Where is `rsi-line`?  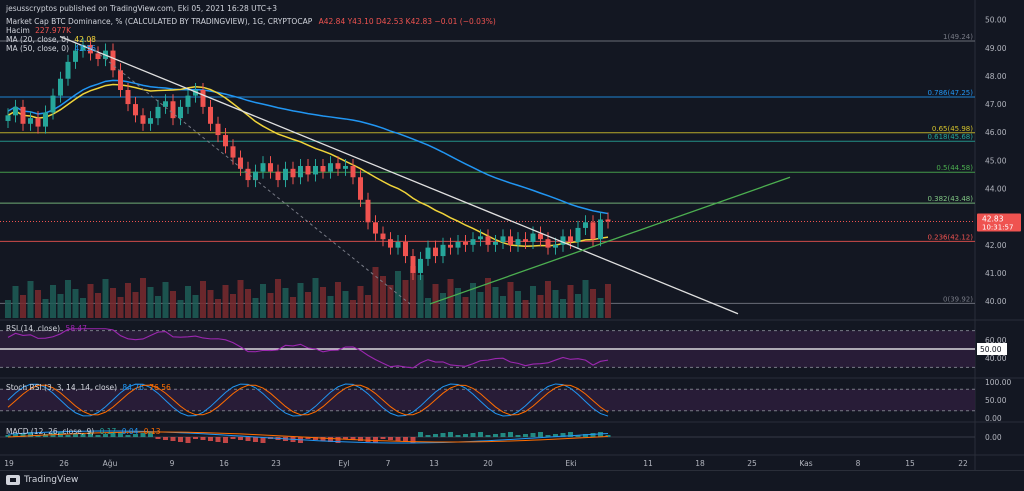 rsi-line is located at coordinates (308, 348).